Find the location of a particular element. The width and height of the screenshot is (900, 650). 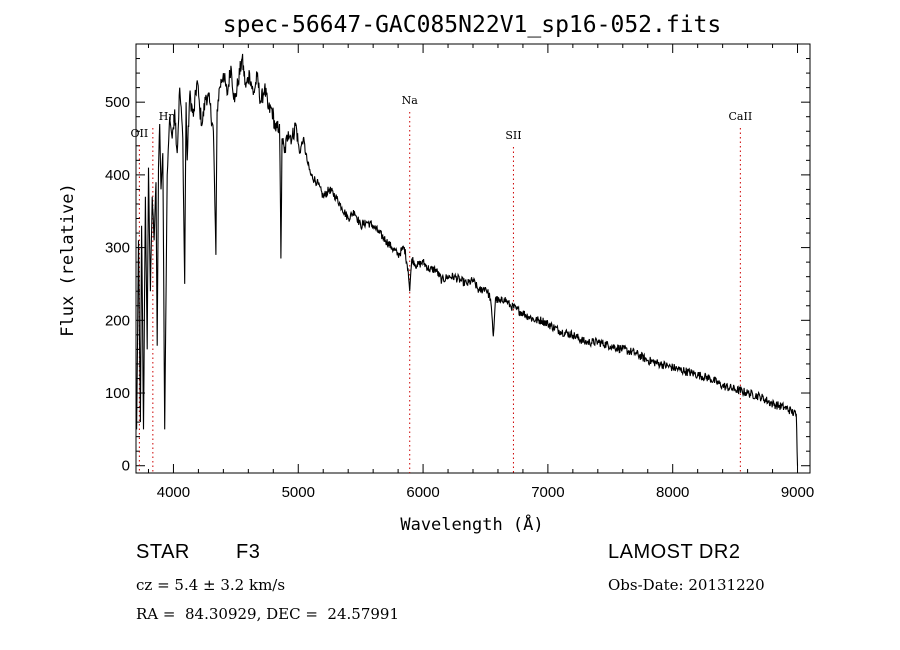

y-tick-label: 0 is located at coordinates (126, 466).